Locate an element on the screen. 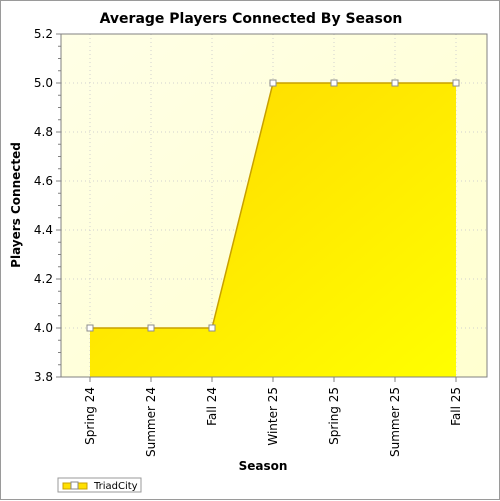 Image resolution: width=500 pixels, height=501 pixels. chart-title: Average Players Connected By Season is located at coordinates (251, 19).